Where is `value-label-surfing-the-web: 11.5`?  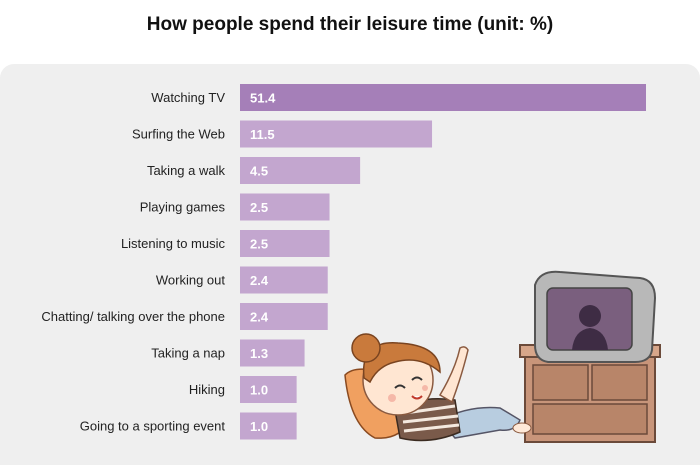
value-label-surfing-the-web: 11.5 is located at coordinates (262, 134).